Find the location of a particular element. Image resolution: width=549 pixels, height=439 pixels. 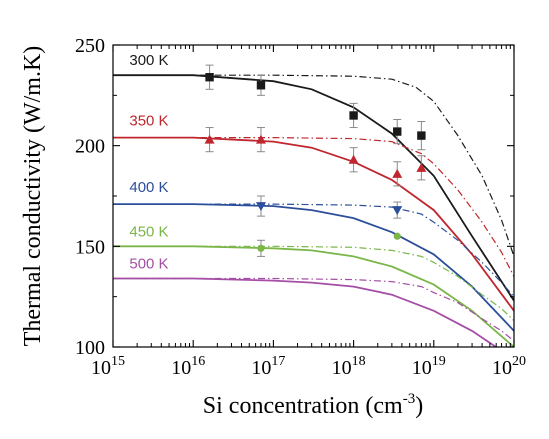

y-tick-label: 150 is located at coordinates (90, 247).